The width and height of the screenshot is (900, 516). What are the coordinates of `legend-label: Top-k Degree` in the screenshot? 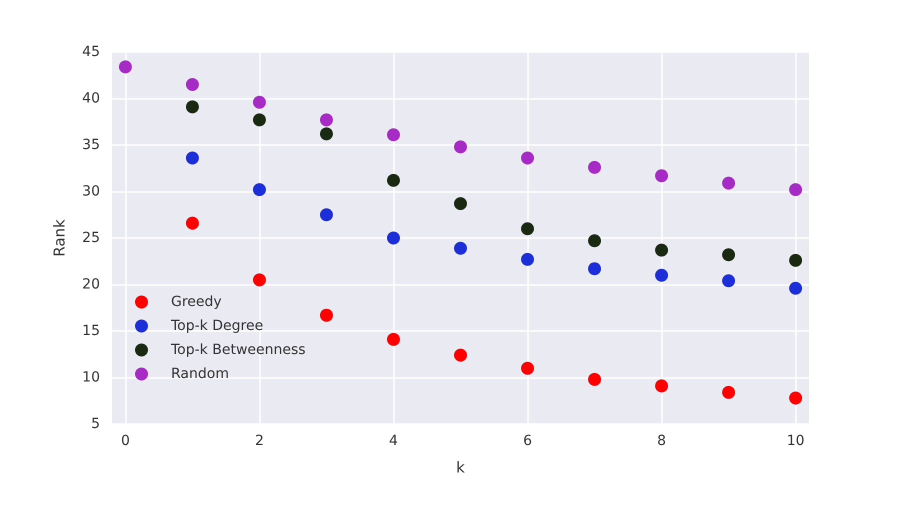 It's located at (217, 326).